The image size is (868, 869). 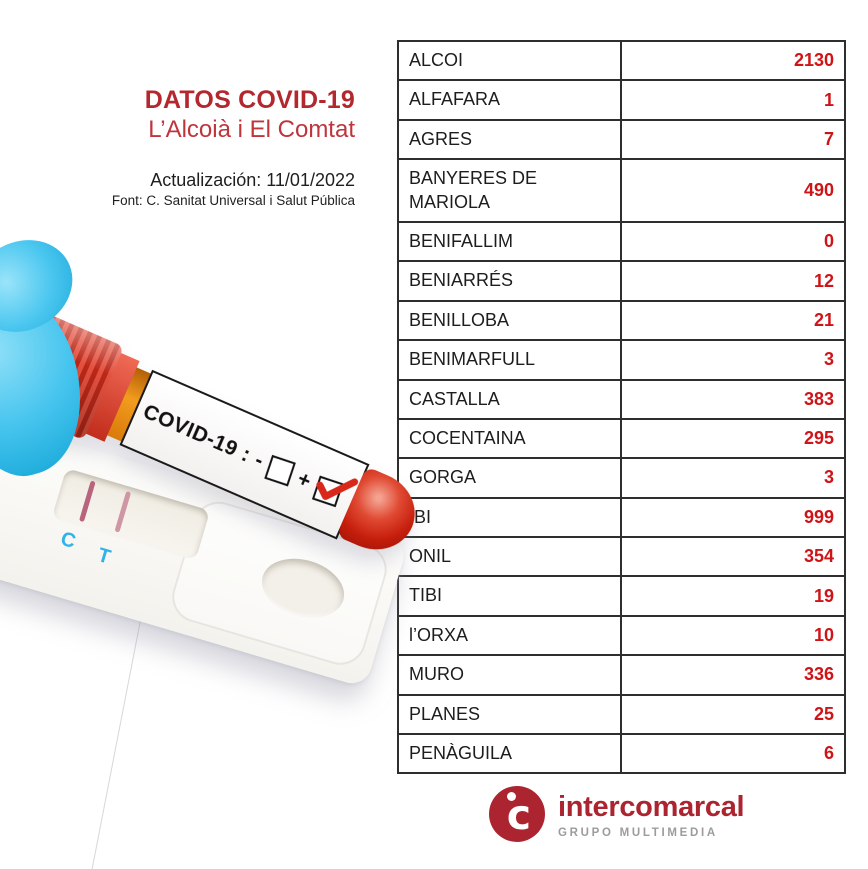 I want to click on table-row: BENIMARFULL 3, so click(x=621, y=359).